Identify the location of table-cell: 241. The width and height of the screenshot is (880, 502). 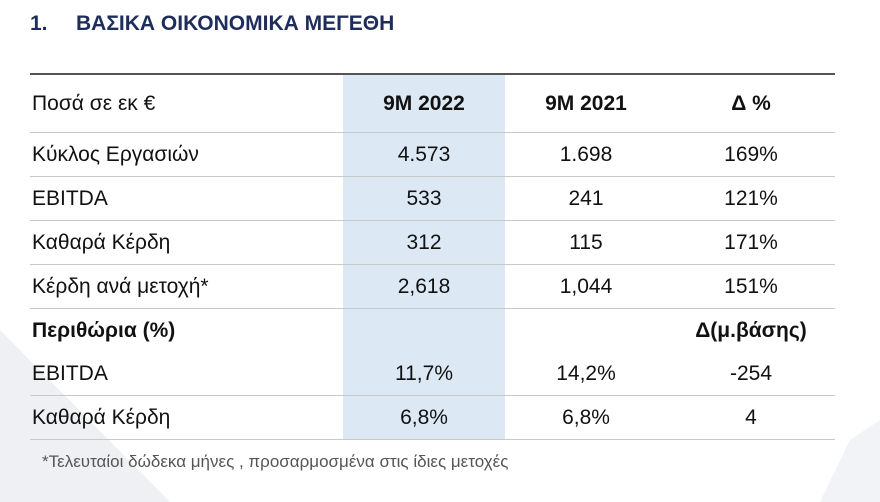
(586, 198).